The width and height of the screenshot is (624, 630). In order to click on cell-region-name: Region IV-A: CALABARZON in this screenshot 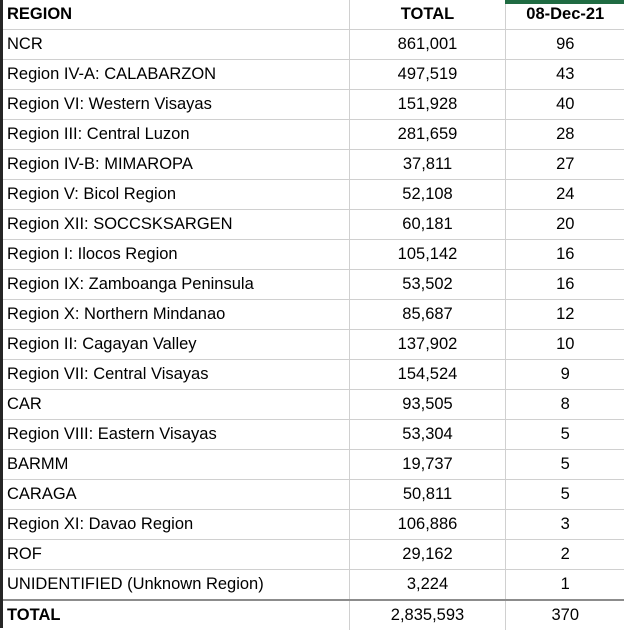, I will do `click(174, 75)`.